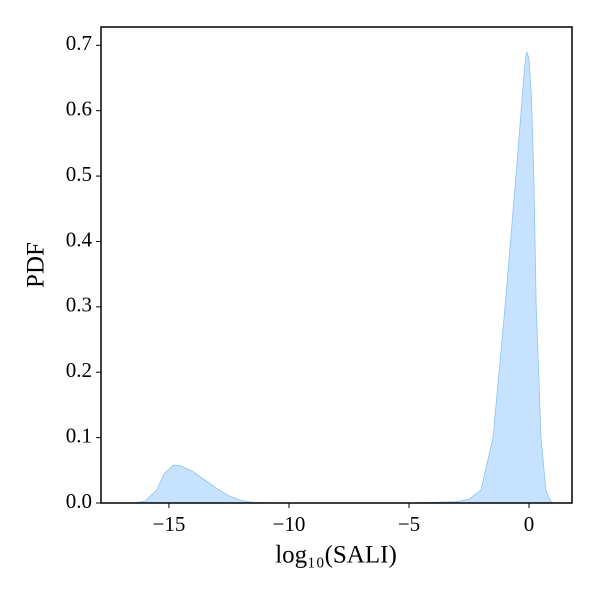  What do you see at coordinates (79, 43) in the screenshot?
I see `y-tick-label: 0.7` at bounding box center [79, 43].